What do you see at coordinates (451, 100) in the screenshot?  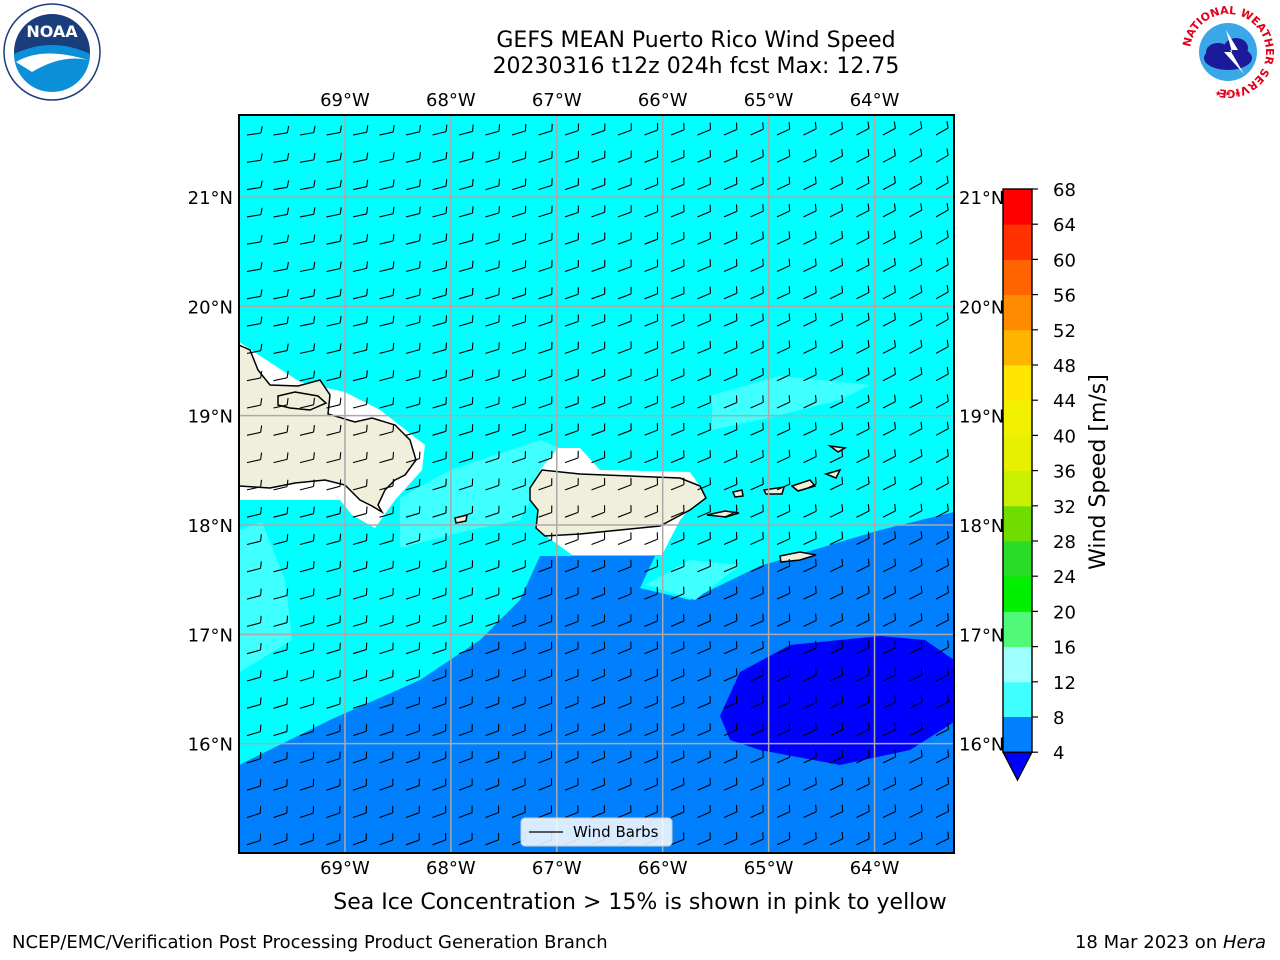 I see `lon-label-top: 68°W` at bounding box center [451, 100].